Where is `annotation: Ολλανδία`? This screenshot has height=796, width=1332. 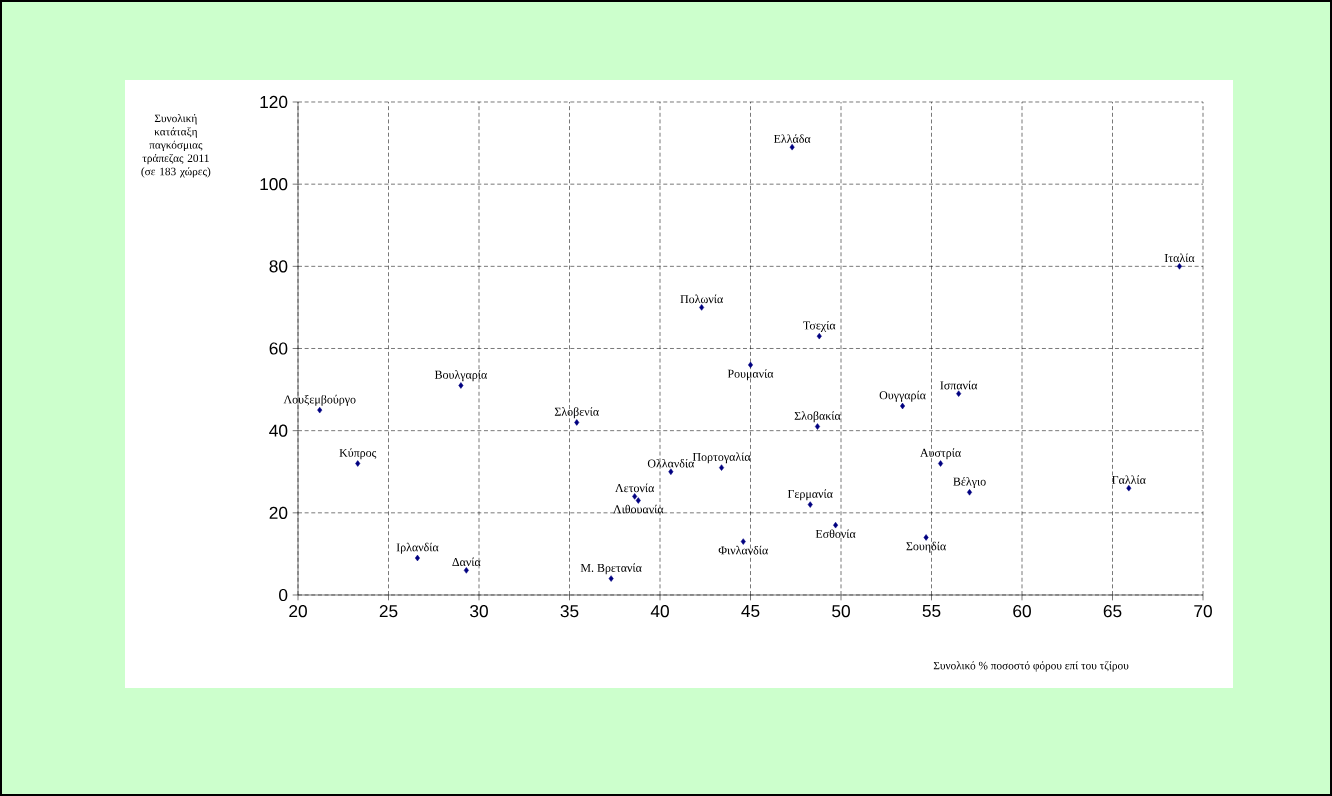
annotation: Ολλανδία is located at coordinates (671, 463).